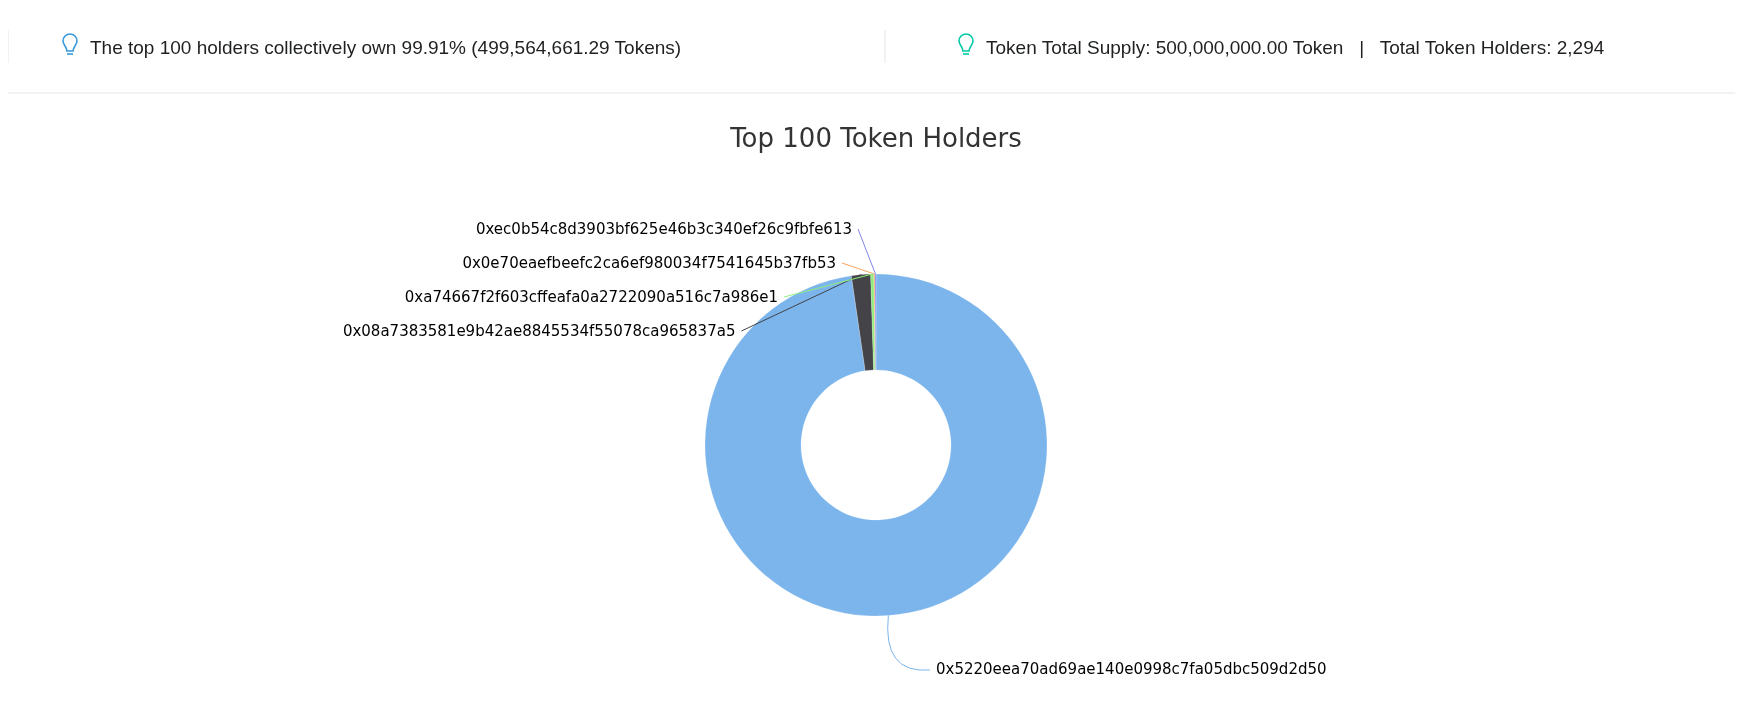 The image size is (1743, 718). I want to click on text: The top 100 holders collectively own 99.91% (499,564,661.29 Tokens), so click(386, 47).